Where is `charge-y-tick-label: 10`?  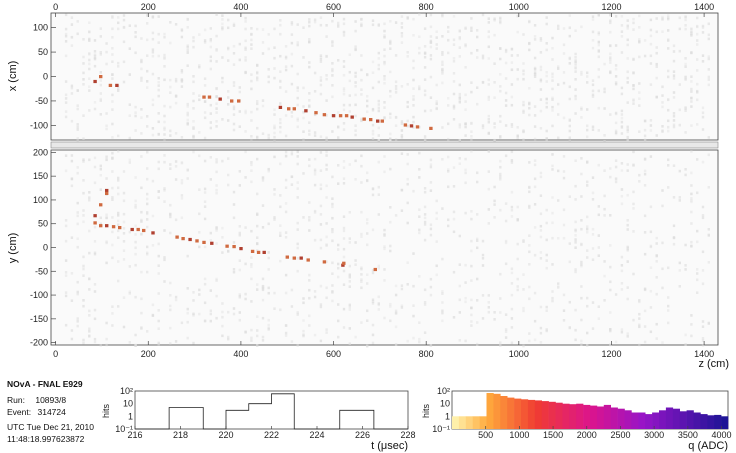
charge-y-tick-label: 10 is located at coordinates (445, 404).